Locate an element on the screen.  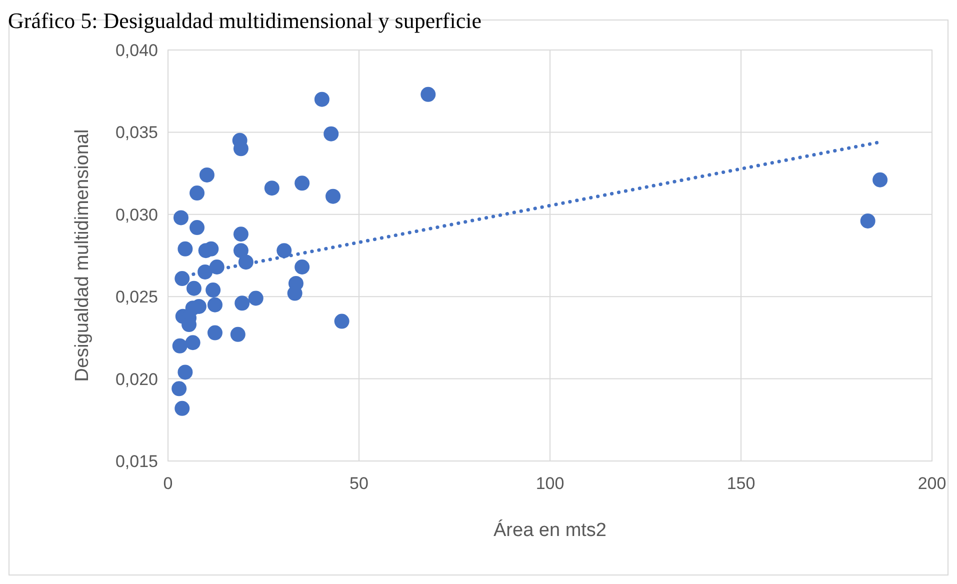
y-axis-title: Desigualdad multidimensional is located at coordinates (82, 255).